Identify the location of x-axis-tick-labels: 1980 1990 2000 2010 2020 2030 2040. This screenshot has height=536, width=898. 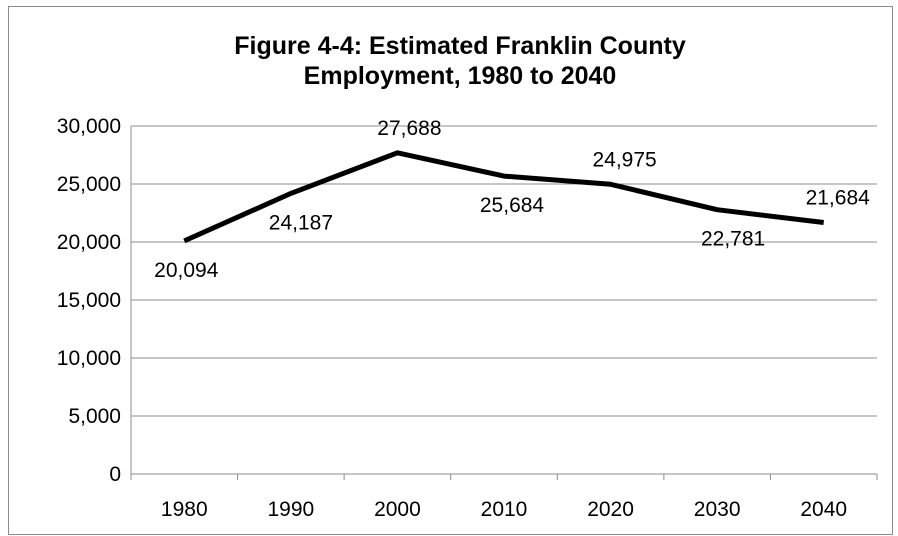
(504, 509).